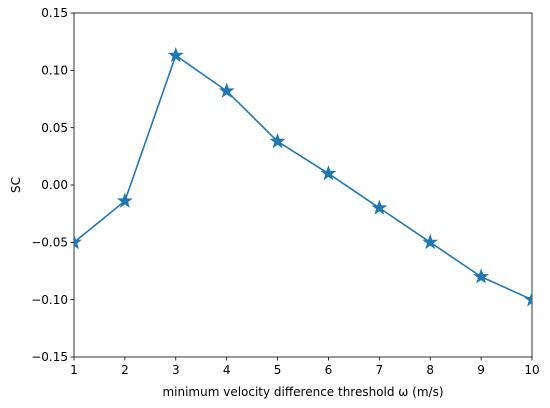  I want to click on x-tick-label: 1, so click(74, 370).